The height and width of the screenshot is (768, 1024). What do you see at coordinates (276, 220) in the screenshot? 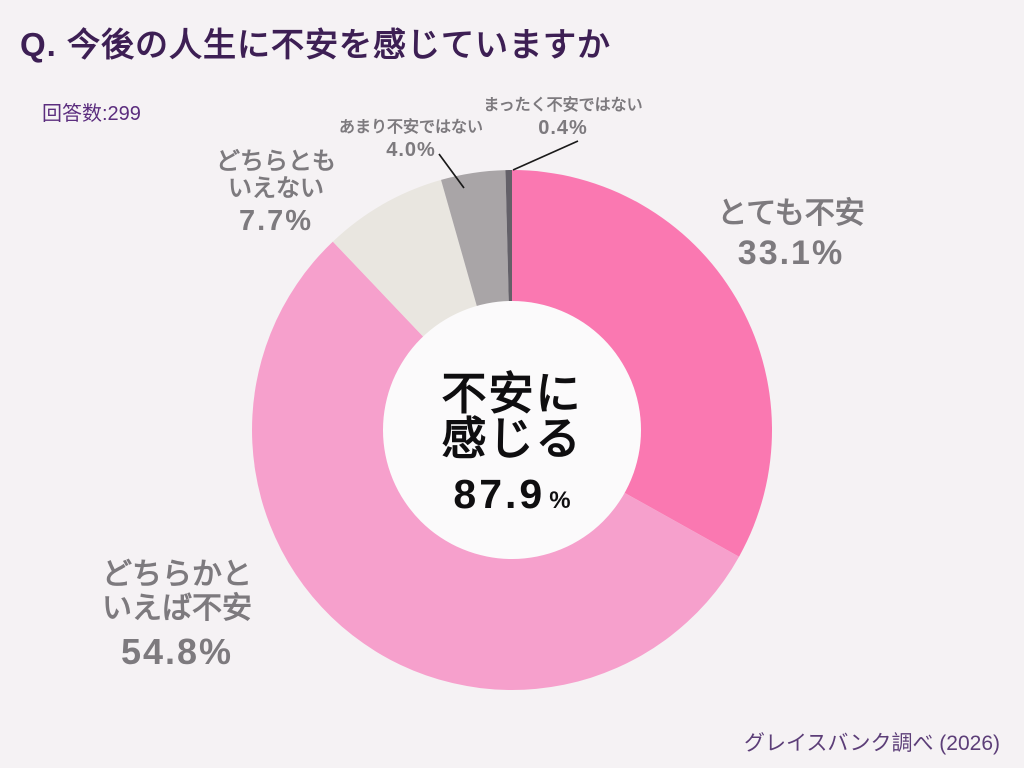
I see `segment-label-pct: 7.7%` at bounding box center [276, 220].